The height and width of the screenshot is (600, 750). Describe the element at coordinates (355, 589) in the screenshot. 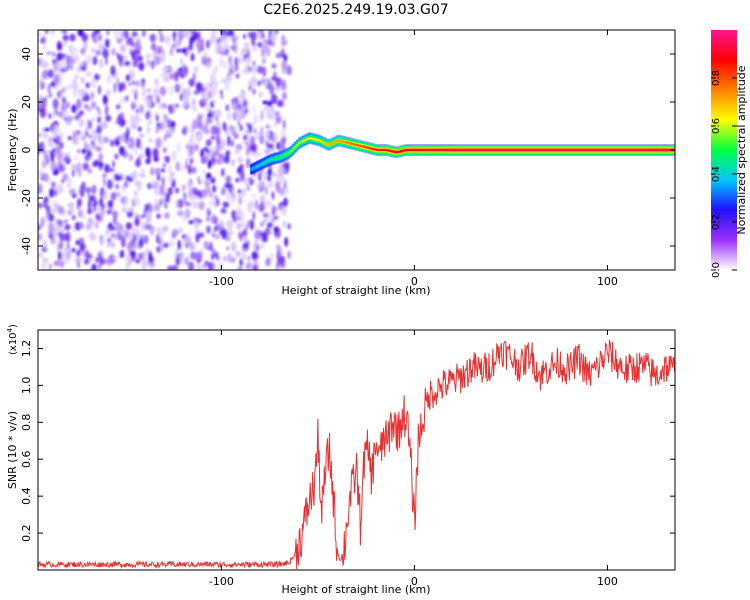

I see `snr-xlabel: Height of straight line (km)` at that location.